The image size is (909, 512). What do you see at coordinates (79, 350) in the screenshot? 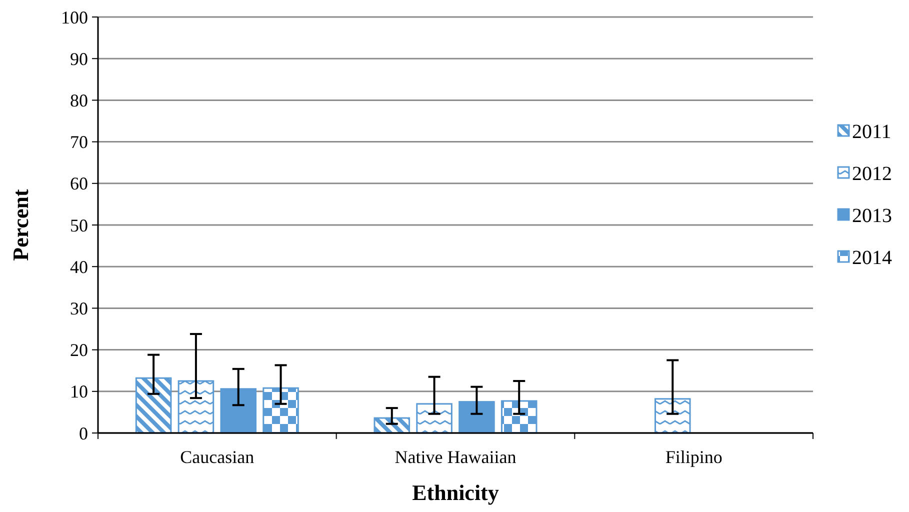
I see `y-tick-label: 20` at bounding box center [79, 350].